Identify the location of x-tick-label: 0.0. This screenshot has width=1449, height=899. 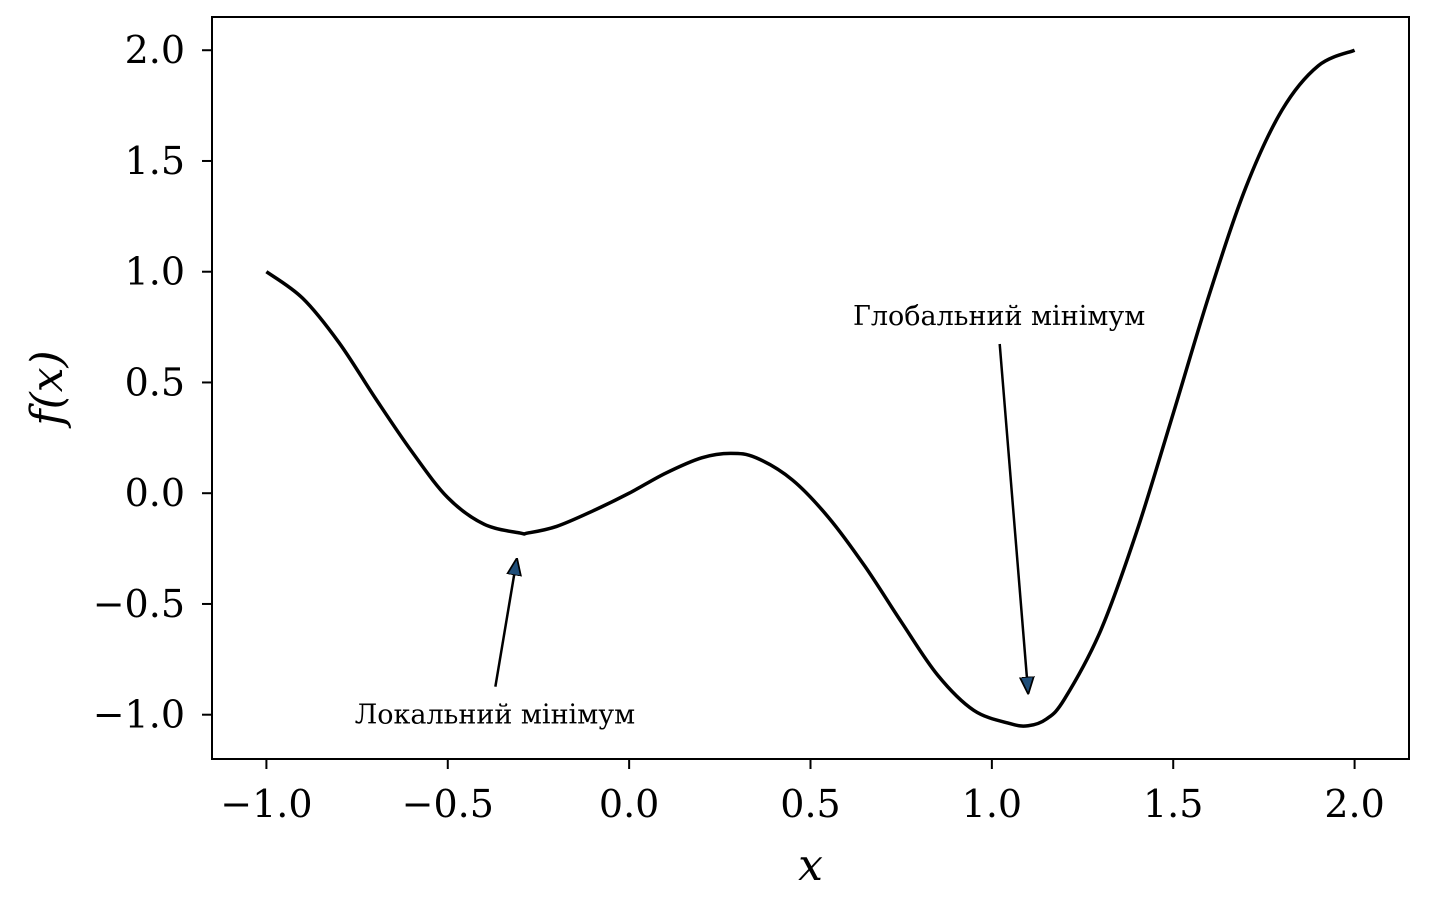
(629, 804).